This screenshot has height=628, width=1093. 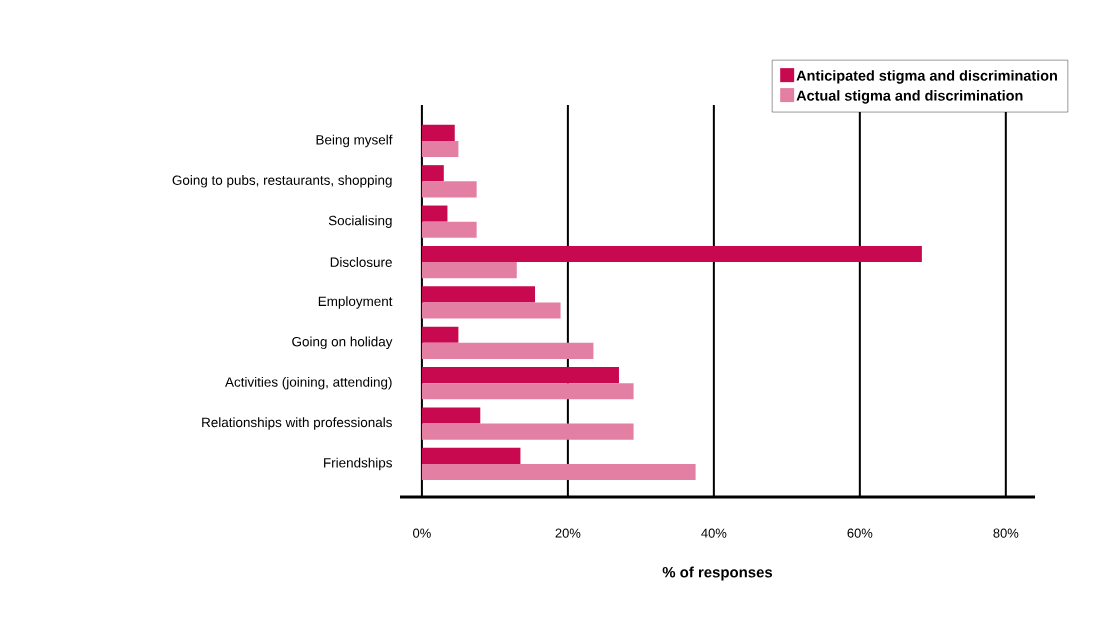 I want to click on y-tick-label: Friendships, so click(x=358, y=464).